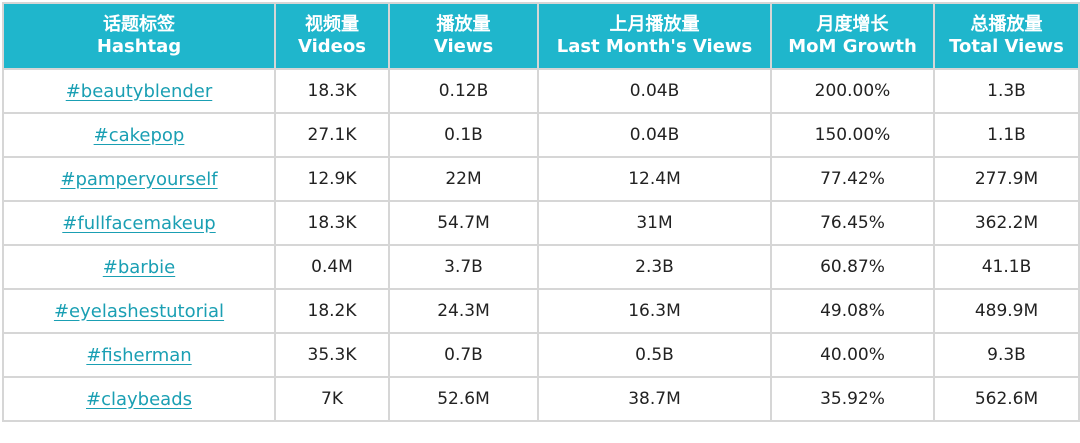 Image resolution: width=1080 pixels, height=443 pixels. What do you see at coordinates (852, 399) in the screenshot?
I see `cell-mom-growth: 35.92%` at bounding box center [852, 399].